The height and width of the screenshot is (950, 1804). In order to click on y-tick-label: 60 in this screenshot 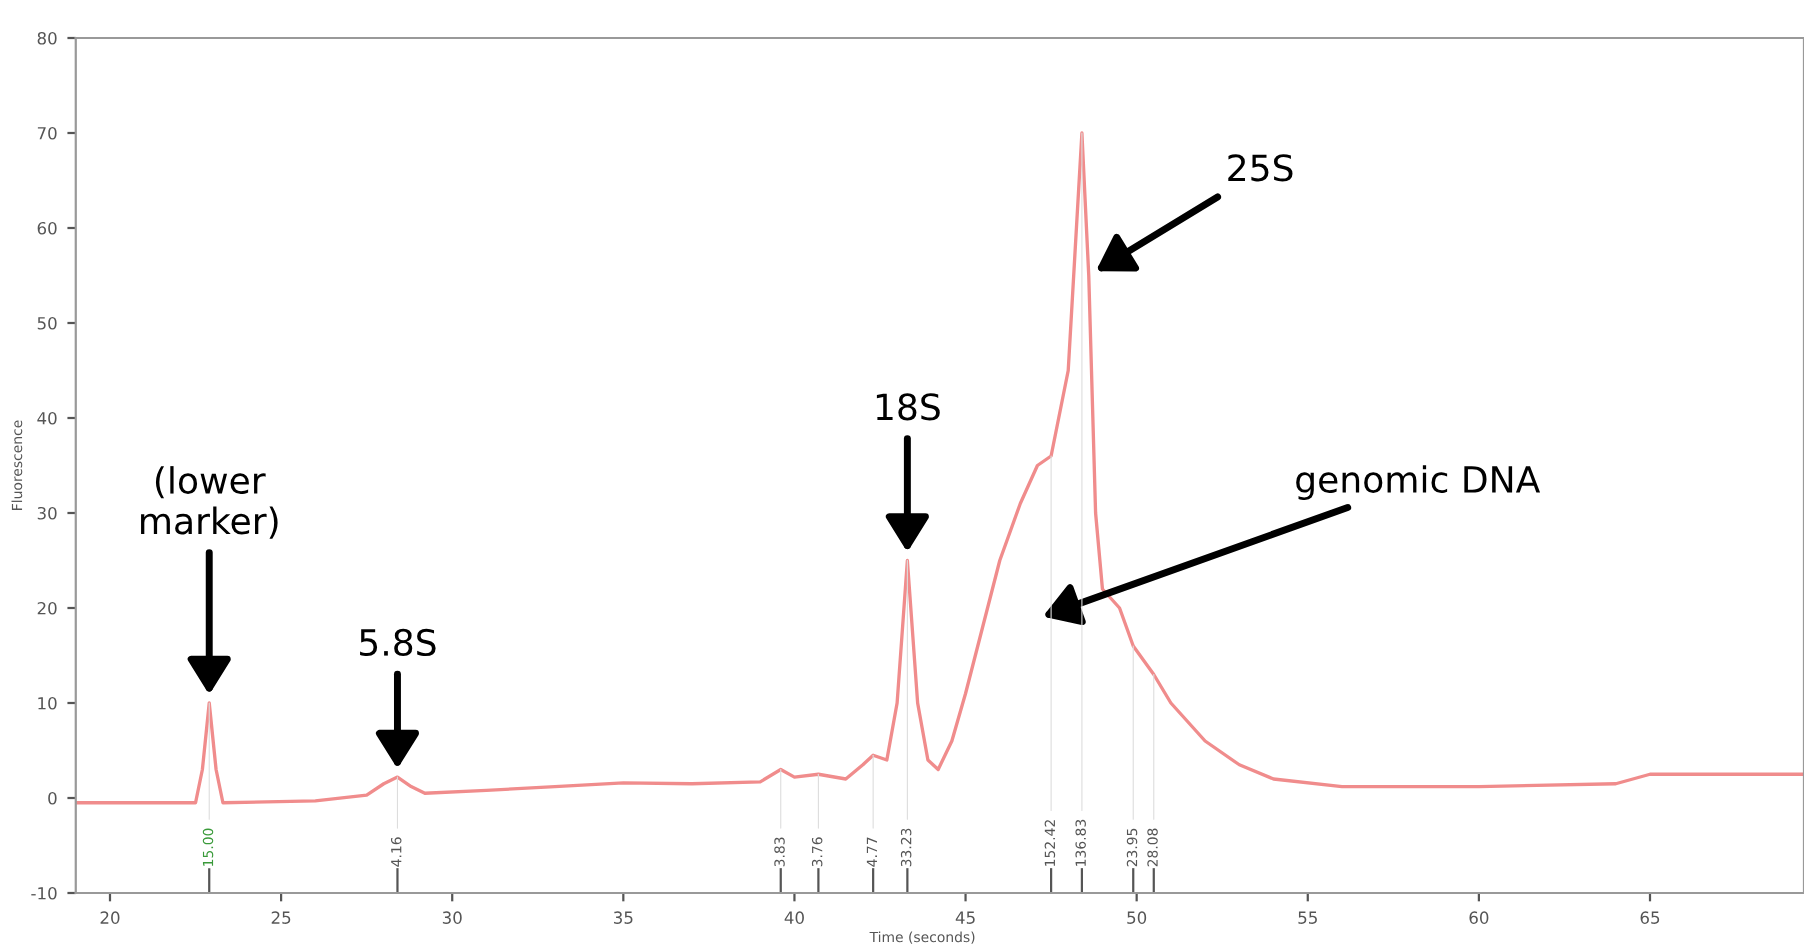, I will do `click(47, 228)`.